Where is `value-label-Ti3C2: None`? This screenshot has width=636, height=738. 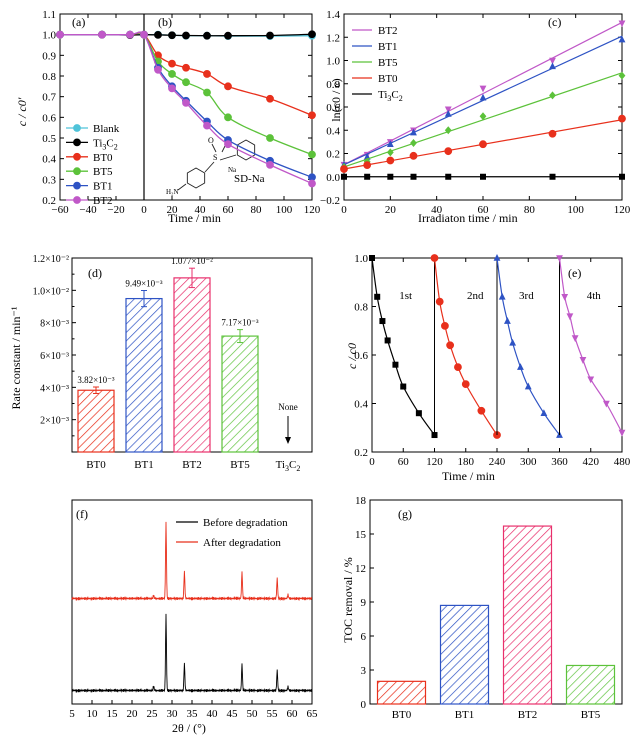 value-label-Ti3C2: None is located at coordinates (288, 407).